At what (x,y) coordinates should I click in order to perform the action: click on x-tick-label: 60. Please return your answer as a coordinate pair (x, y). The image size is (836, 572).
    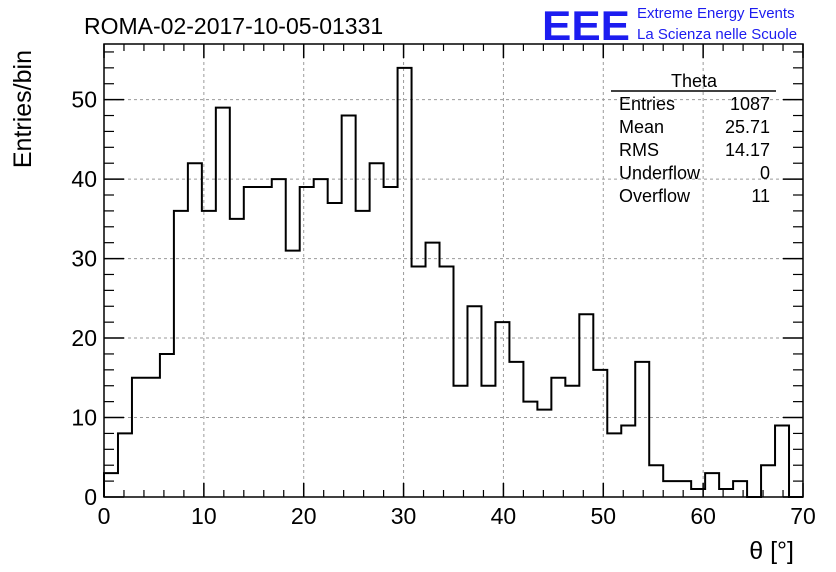
    Looking at the image, I should click on (703, 516).